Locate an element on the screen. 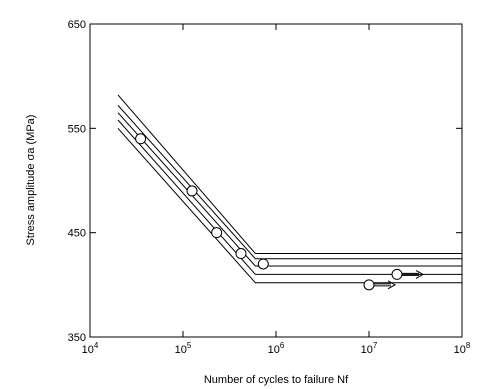 The width and height of the screenshot is (479, 389). y-tick-label-4: 650 is located at coordinates (77, 25).